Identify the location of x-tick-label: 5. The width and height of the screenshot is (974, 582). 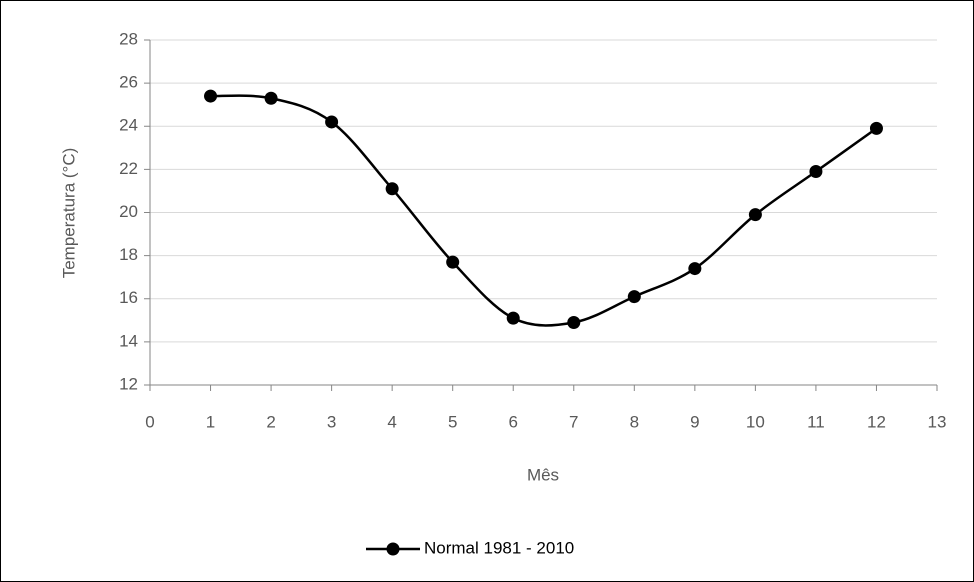
(452, 421).